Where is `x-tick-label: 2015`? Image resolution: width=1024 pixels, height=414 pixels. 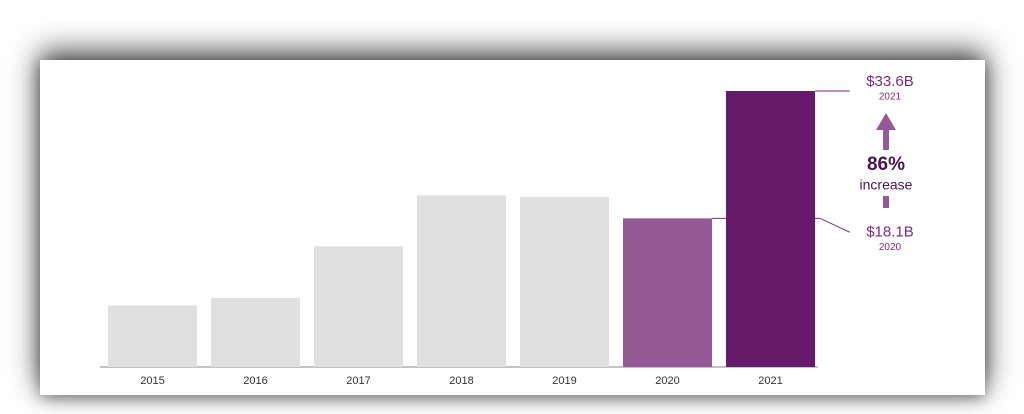 x-tick-label: 2015 is located at coordinates (152, 381).